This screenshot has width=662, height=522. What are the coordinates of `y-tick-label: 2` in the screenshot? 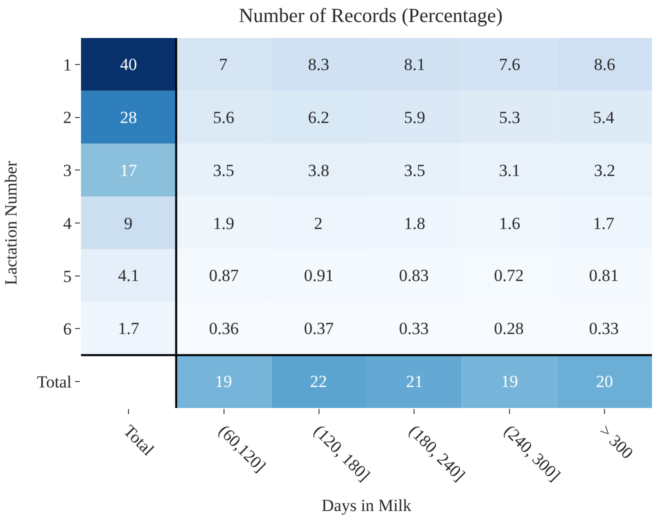 It's located at (67, 118).